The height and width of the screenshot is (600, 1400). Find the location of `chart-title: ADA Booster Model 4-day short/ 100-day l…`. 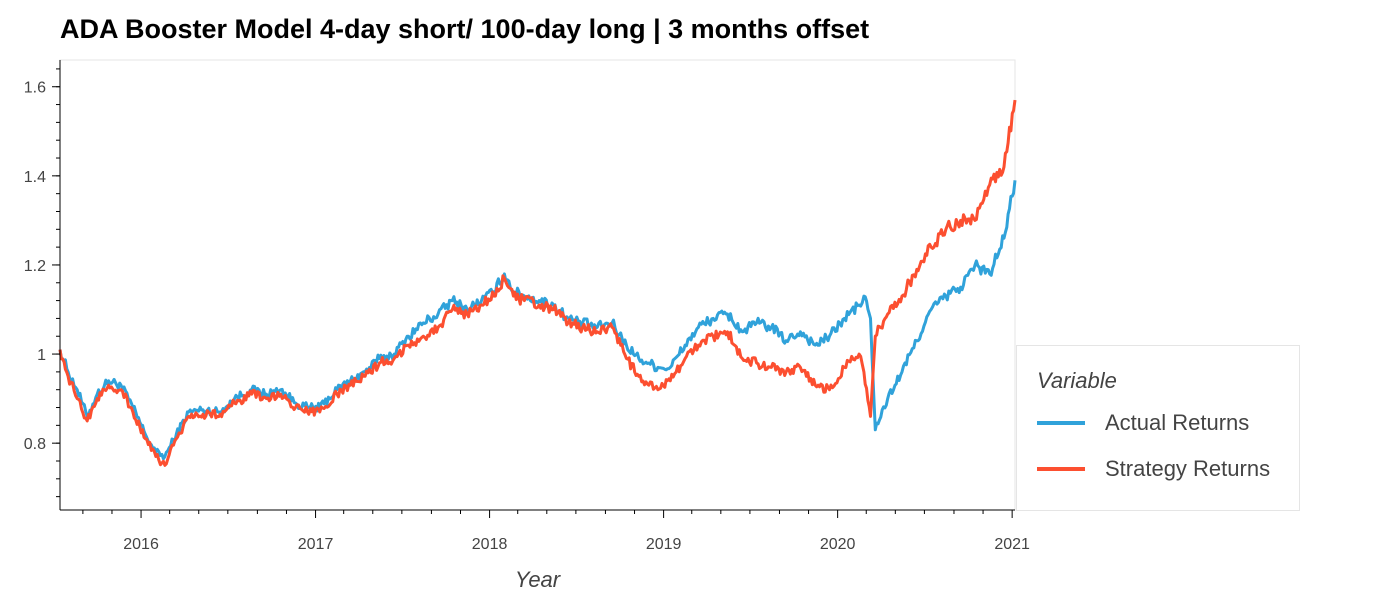

chart-title: ADA Booster Model 4-day short/ 100-day l… is located at coordinates (465, 29).